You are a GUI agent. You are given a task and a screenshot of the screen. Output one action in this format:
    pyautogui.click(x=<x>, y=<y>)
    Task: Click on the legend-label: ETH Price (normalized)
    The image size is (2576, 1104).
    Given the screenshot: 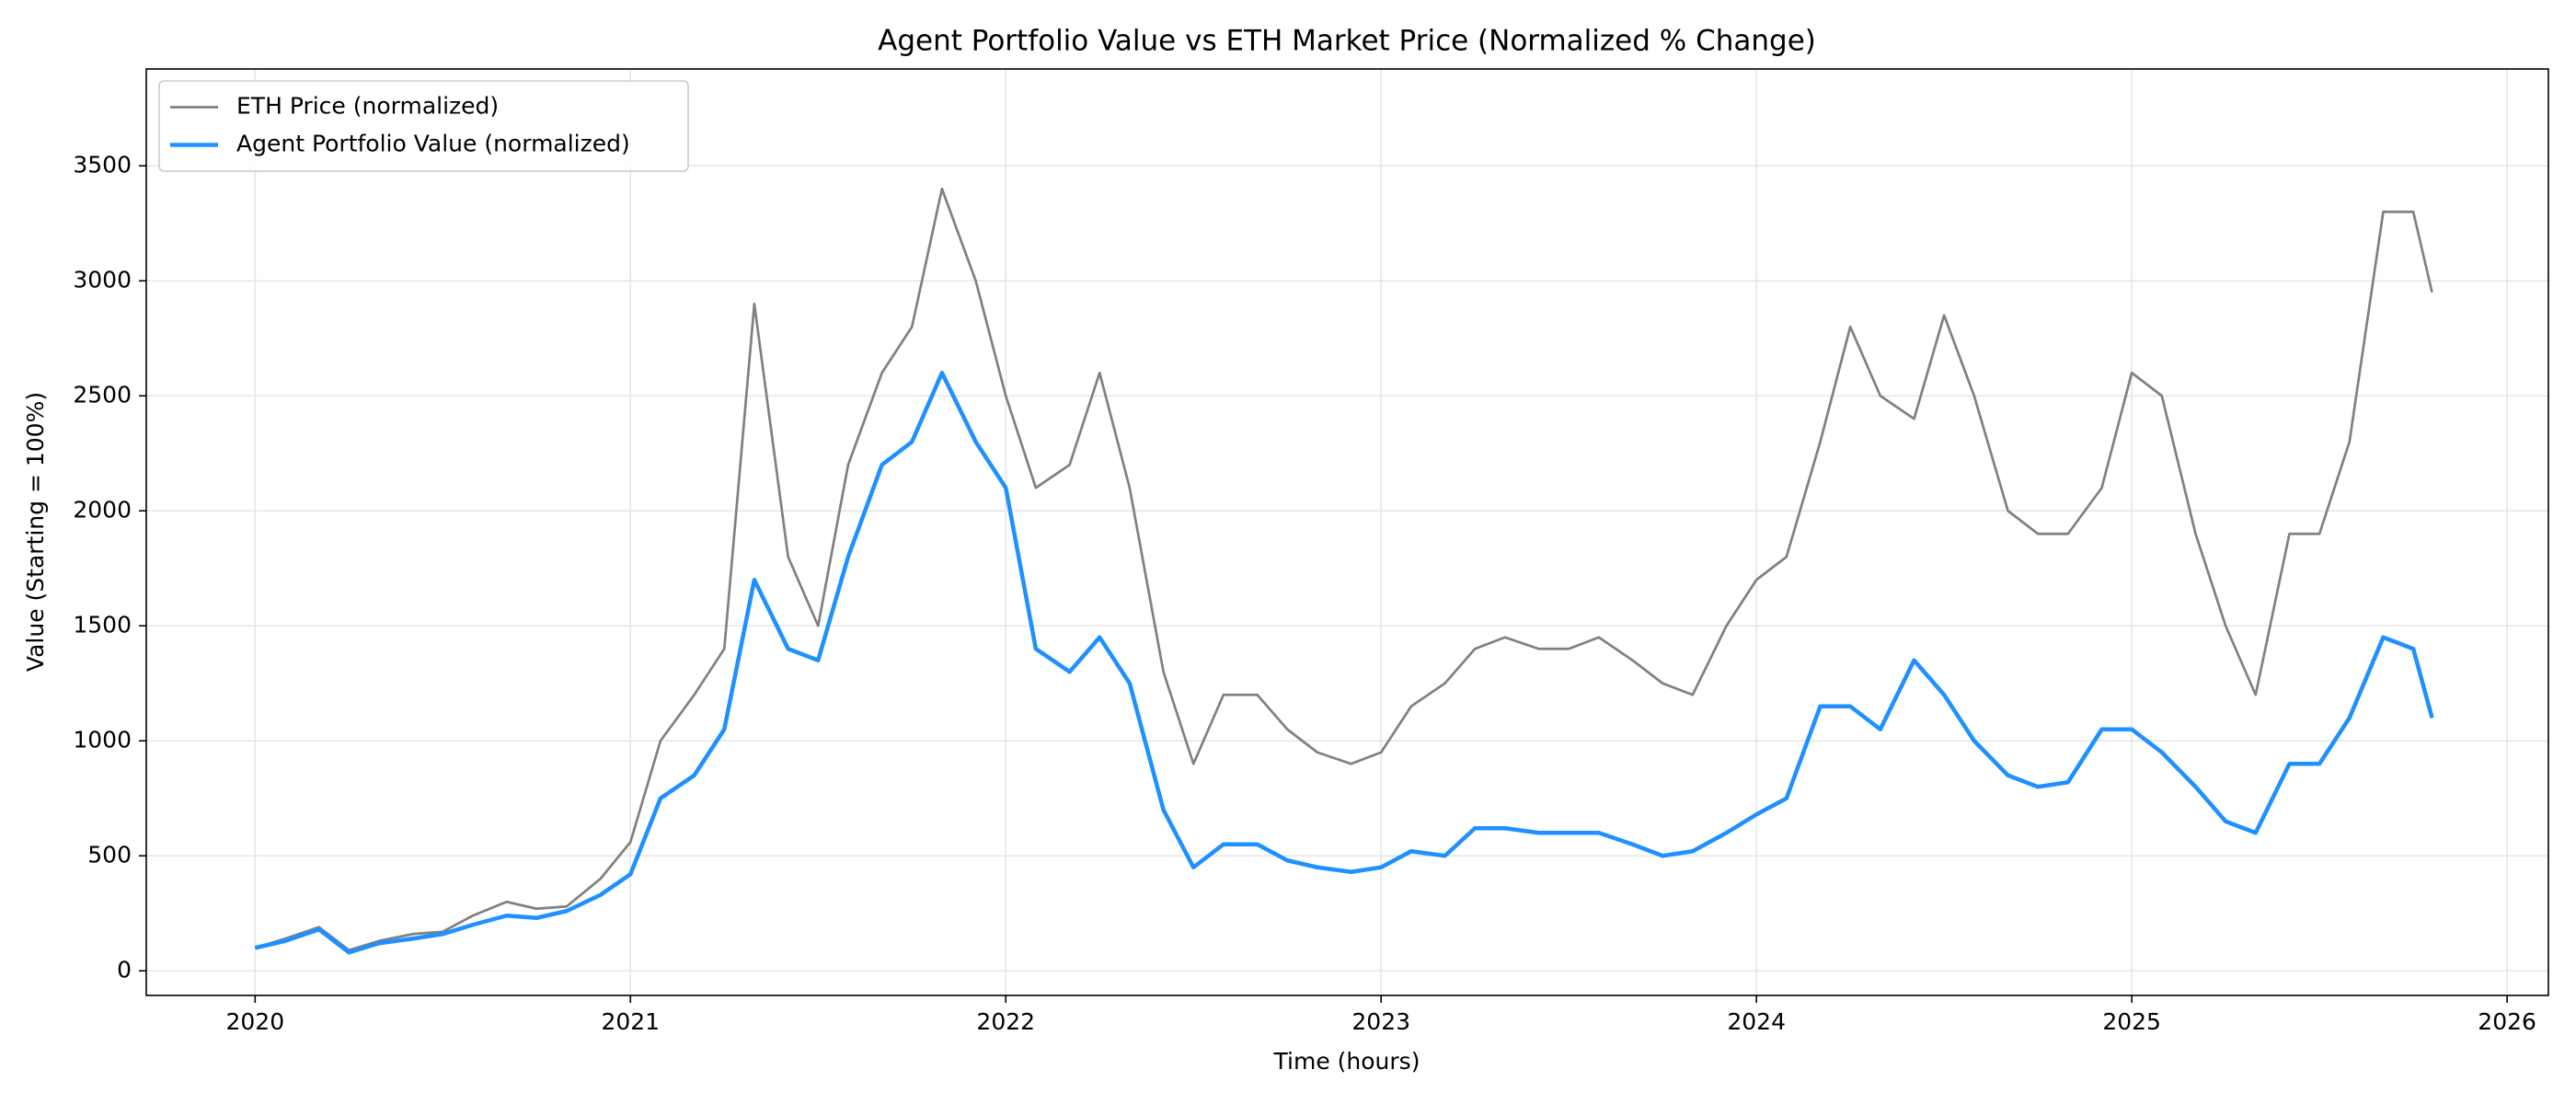 What is the action you would take?
    pyautogui.click(x=367, y=106)
    